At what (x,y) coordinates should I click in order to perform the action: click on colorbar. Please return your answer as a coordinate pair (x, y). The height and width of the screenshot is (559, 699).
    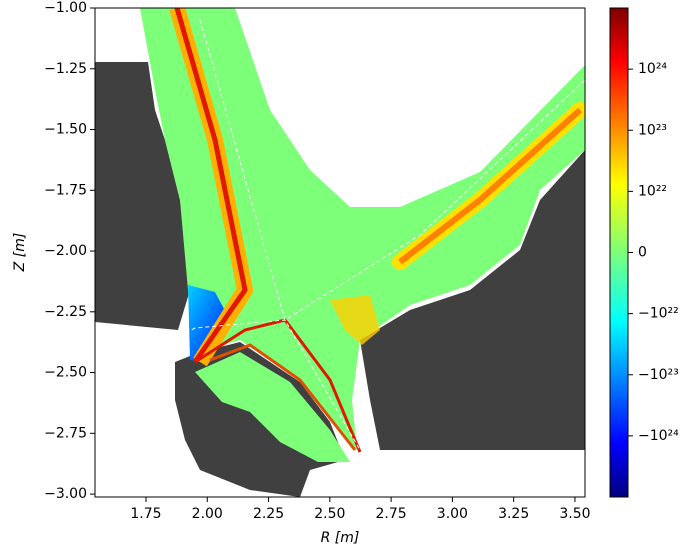
    Looking at the image, I should click on (619, 252).